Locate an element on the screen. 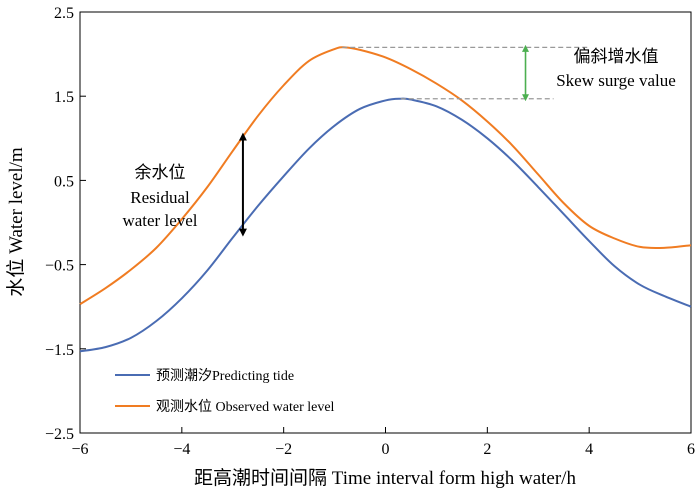 This screenshot has width=700, height=493. x-tick-label: 4 is located at coordinates (589, 449).